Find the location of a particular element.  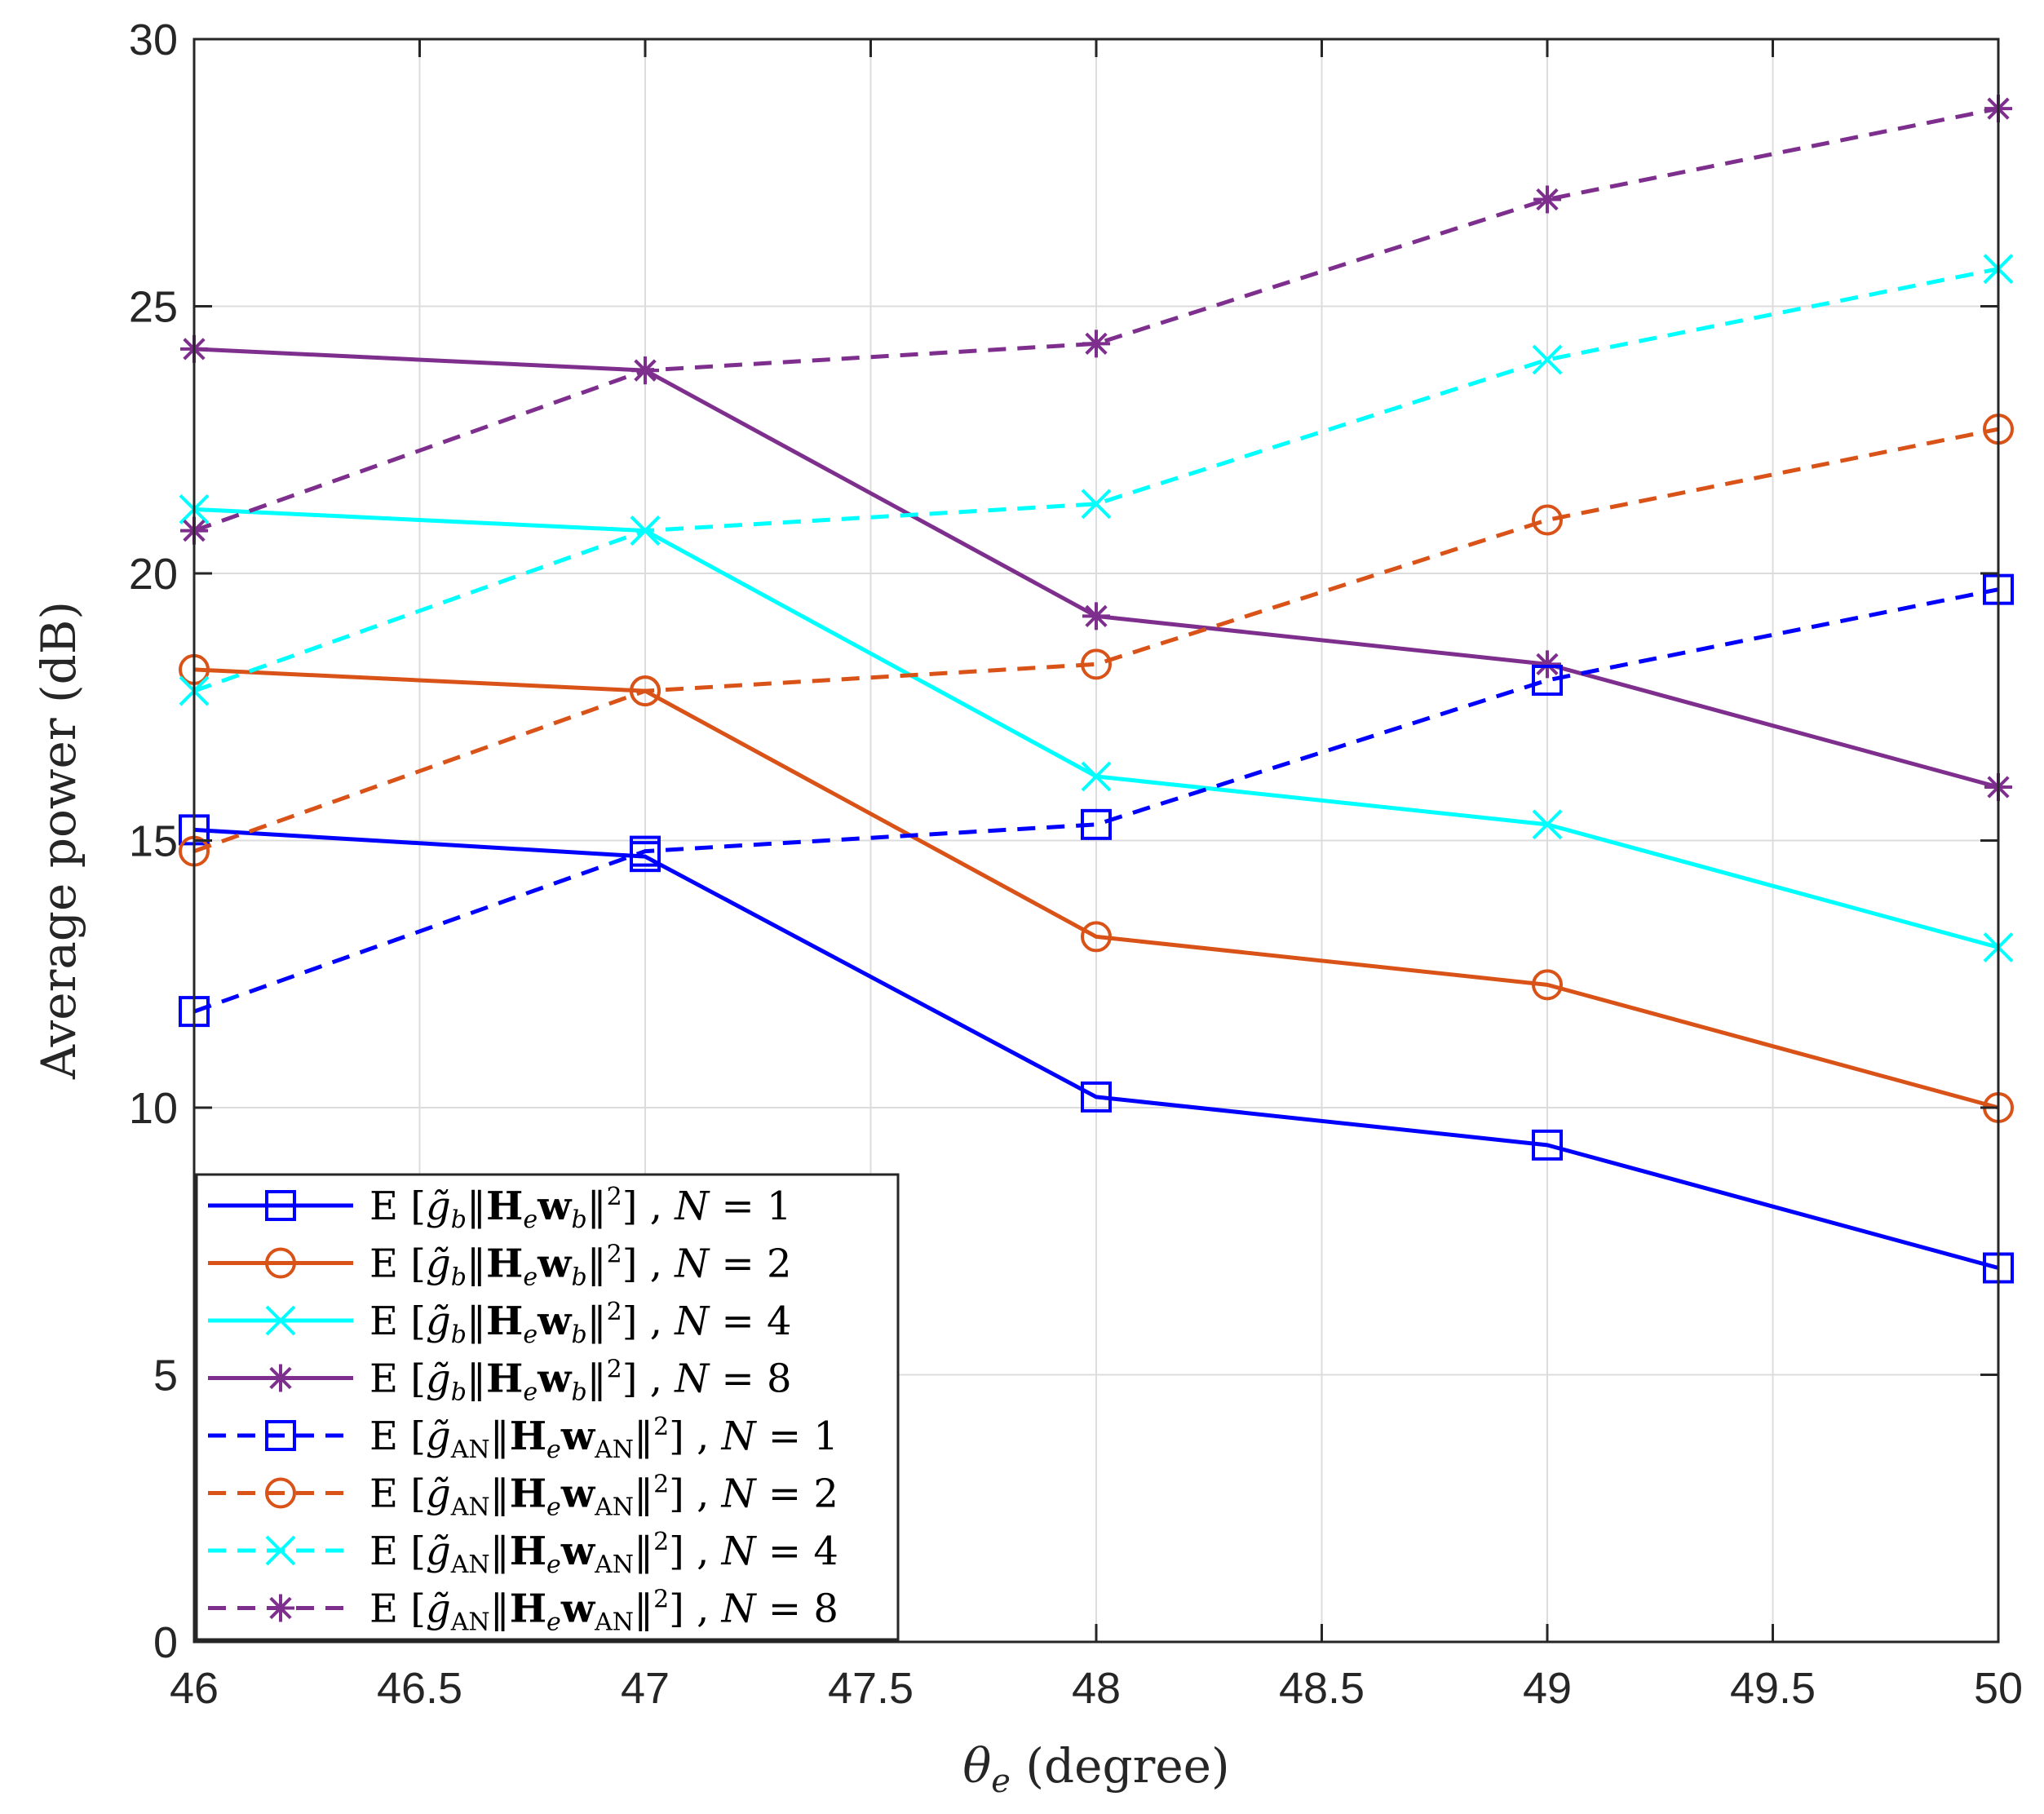

legend-label: E [g̃b‖Hewb‖2] , N = 8 is located at coordinates (580, 1381).